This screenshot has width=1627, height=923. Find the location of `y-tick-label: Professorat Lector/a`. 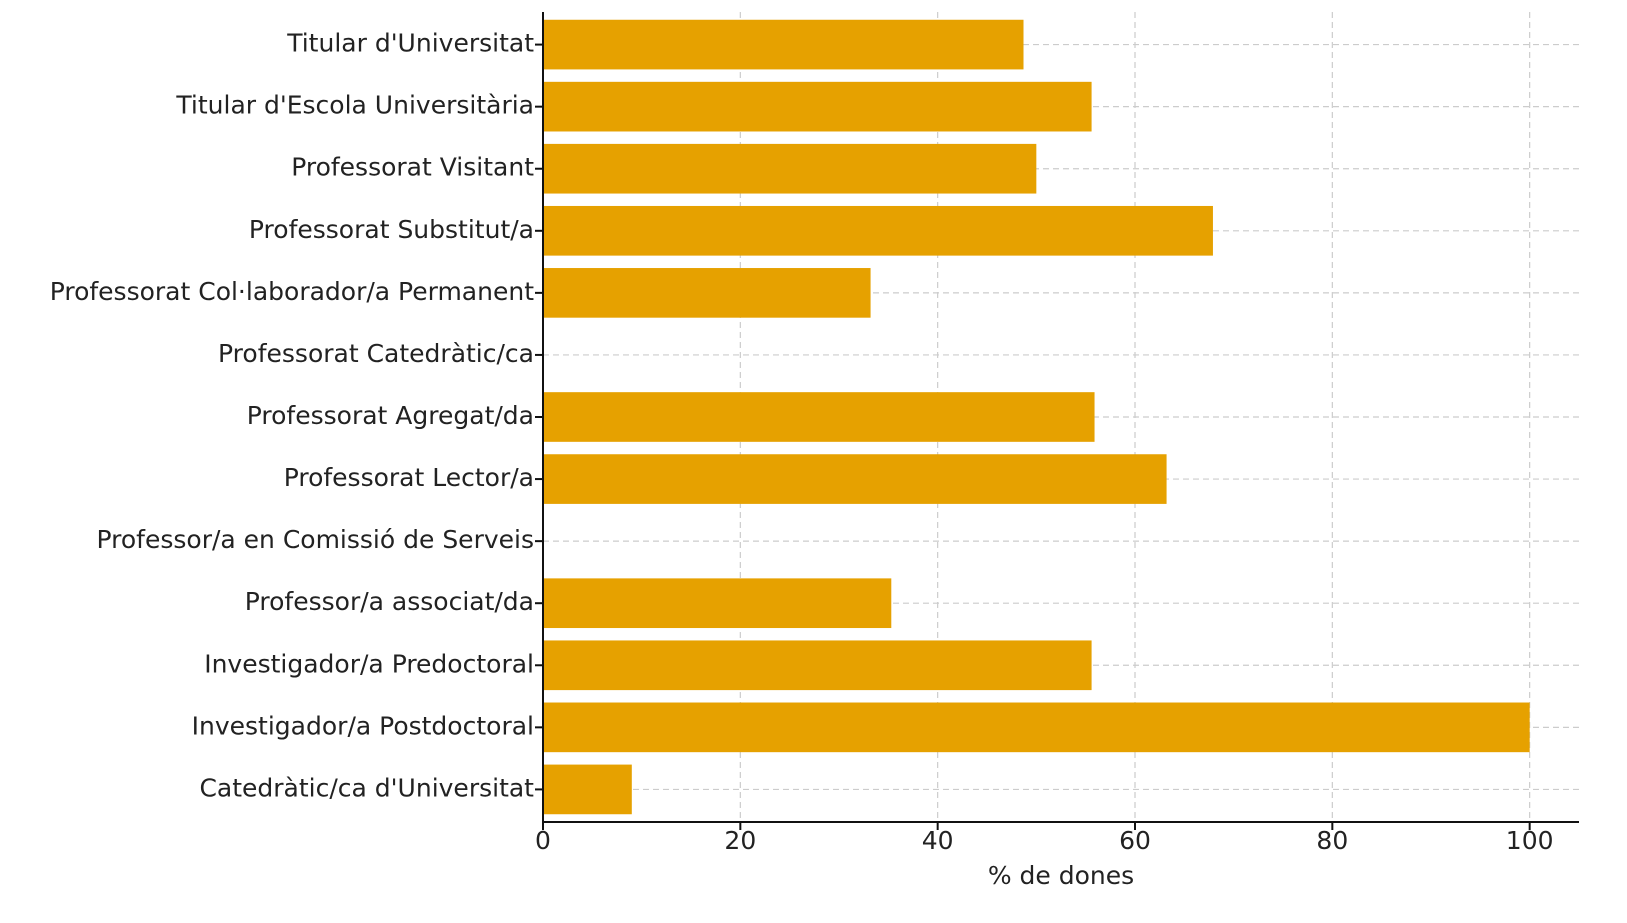

y-tick-label: Professorat Lector/a is located at coordinates (409, 477).